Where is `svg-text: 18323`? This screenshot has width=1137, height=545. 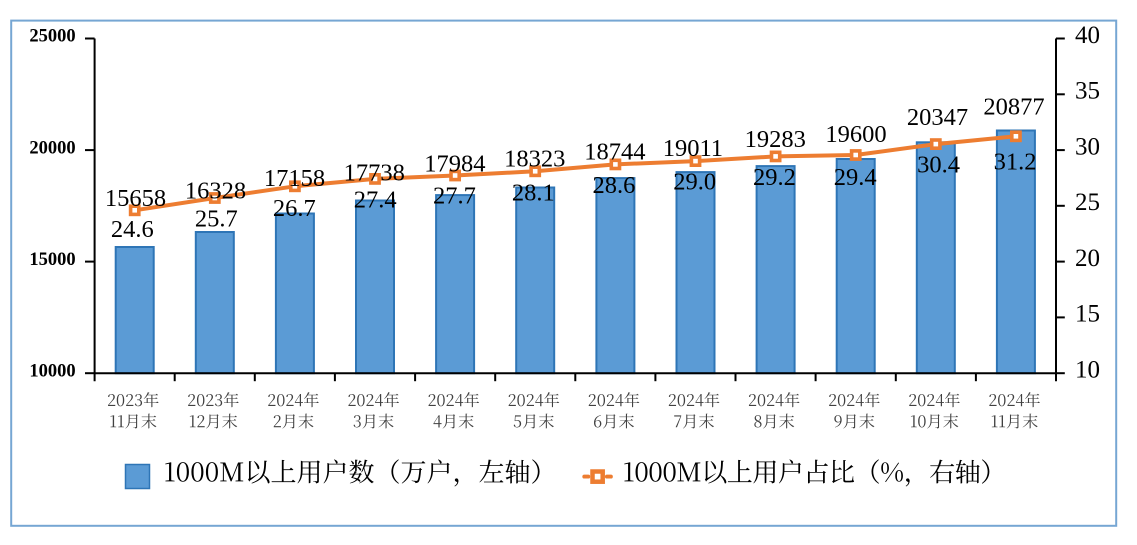 svg-text: 18323 is located at coordinates (534, 159).